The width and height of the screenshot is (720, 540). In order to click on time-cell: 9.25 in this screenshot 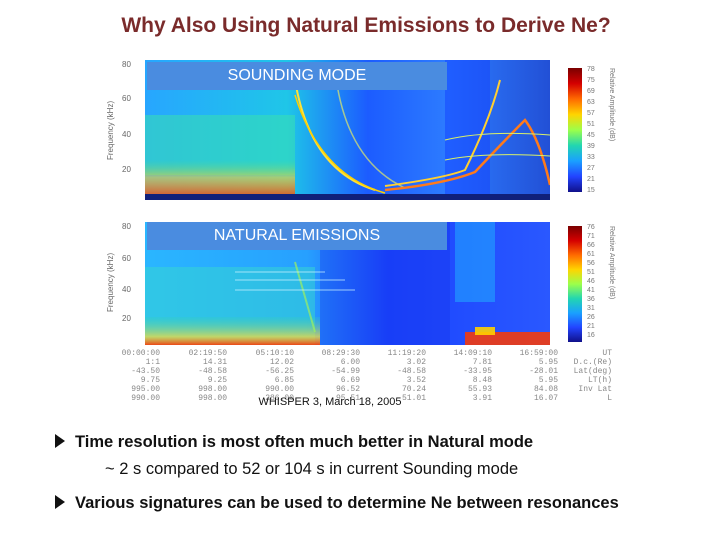, I will do `click(217, 380)`.